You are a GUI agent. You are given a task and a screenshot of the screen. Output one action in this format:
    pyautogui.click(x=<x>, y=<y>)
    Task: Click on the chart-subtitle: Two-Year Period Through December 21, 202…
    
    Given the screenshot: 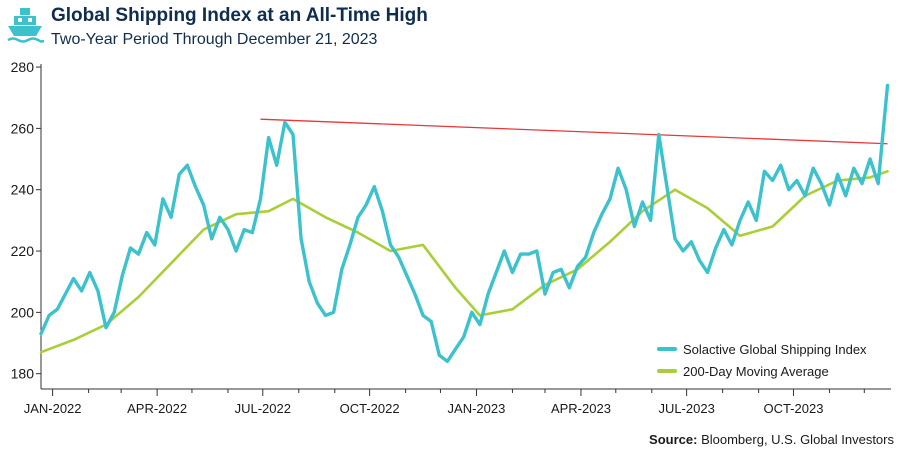 What is the action you would take?
    pyautogui.click(x=214, y=39)
    